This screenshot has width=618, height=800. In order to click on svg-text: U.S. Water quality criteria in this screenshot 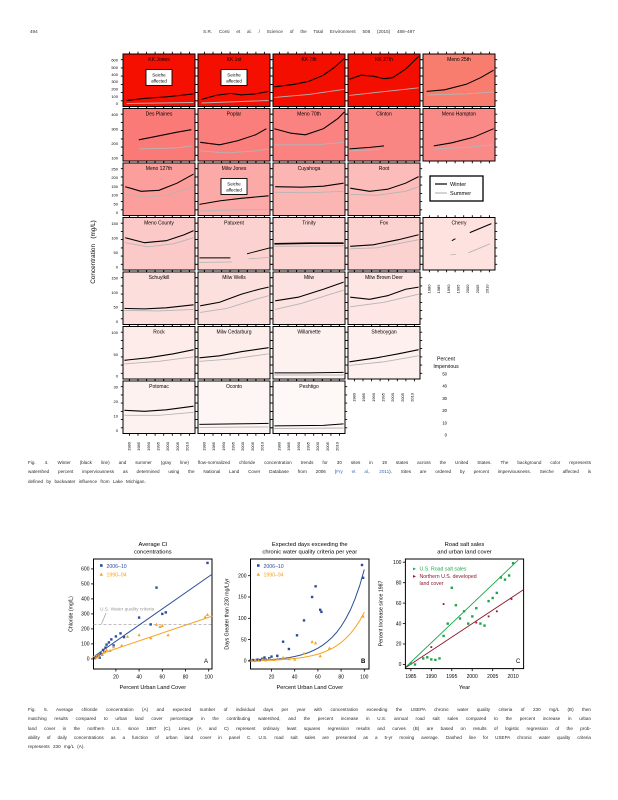, I will do `click(127, 610)`.